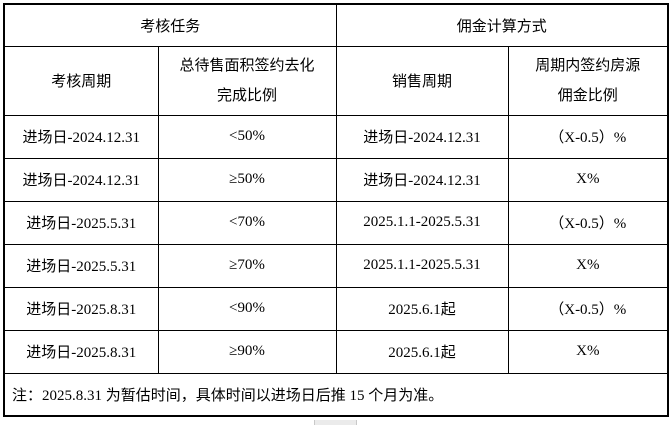 The image size is (672, 425). I want to click on footnote-text: 注：2025.8.31 为暂估时间，具体时间以进场日后推 15 个月为准。, so click(336, 394).